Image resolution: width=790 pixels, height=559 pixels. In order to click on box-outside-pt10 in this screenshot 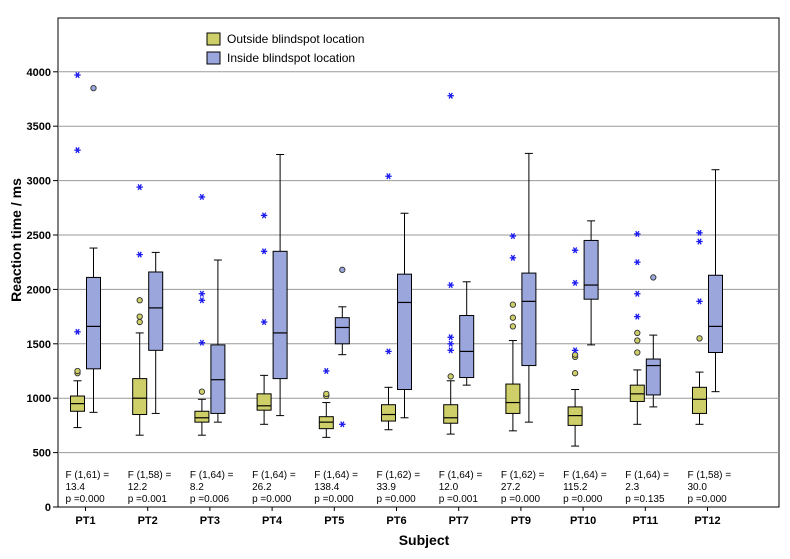, I will do `click(575, 347)`.